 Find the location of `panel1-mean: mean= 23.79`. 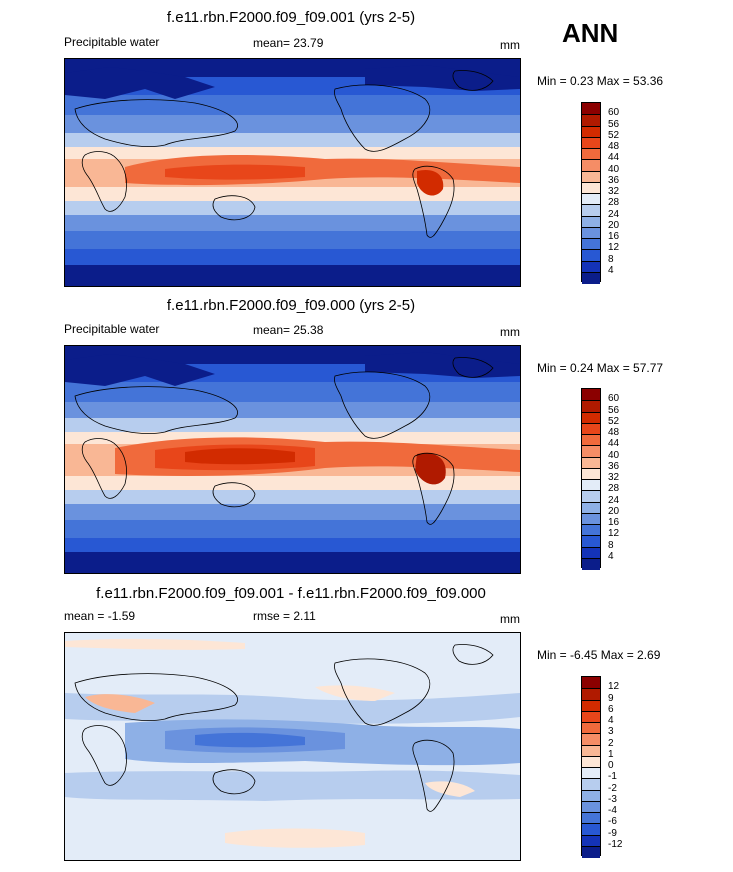

panel1-mean: mean= 23.79 is located at coordinates (288, 43).